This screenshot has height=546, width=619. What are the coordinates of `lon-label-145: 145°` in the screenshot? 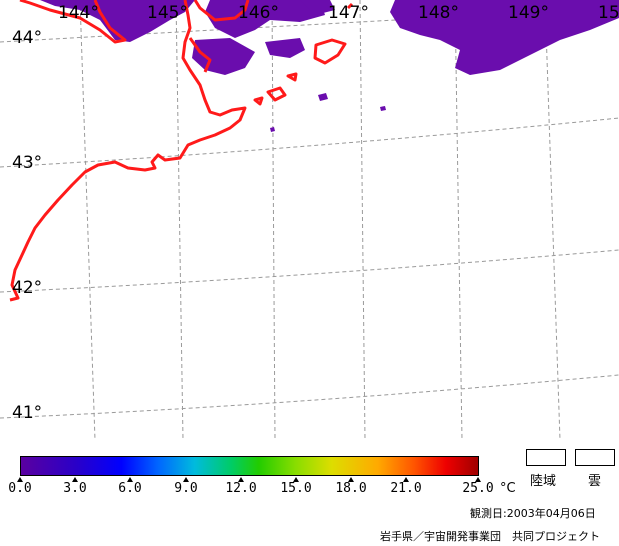 It's located at (167, 13).